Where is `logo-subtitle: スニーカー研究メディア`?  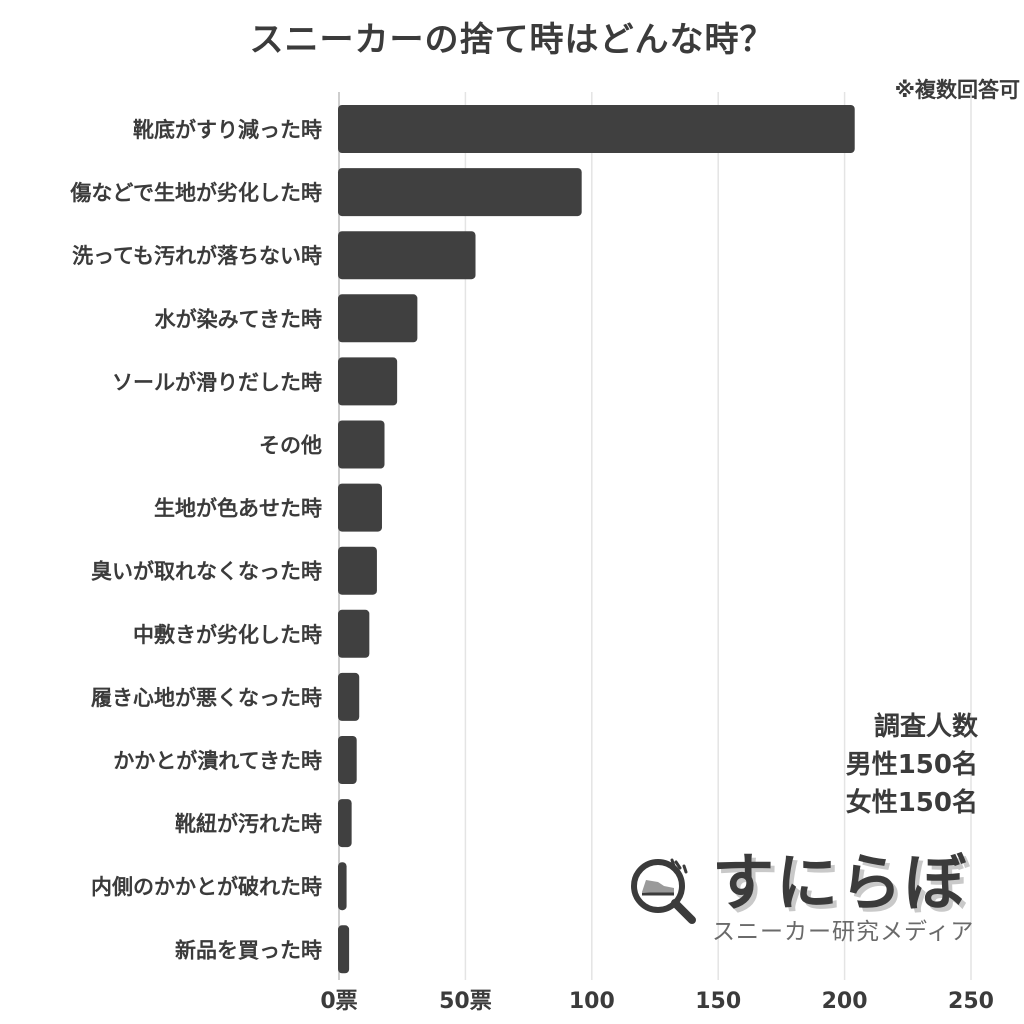 logo-subtitle: スニーカー研究メディア is located at coordinates (843, 932).